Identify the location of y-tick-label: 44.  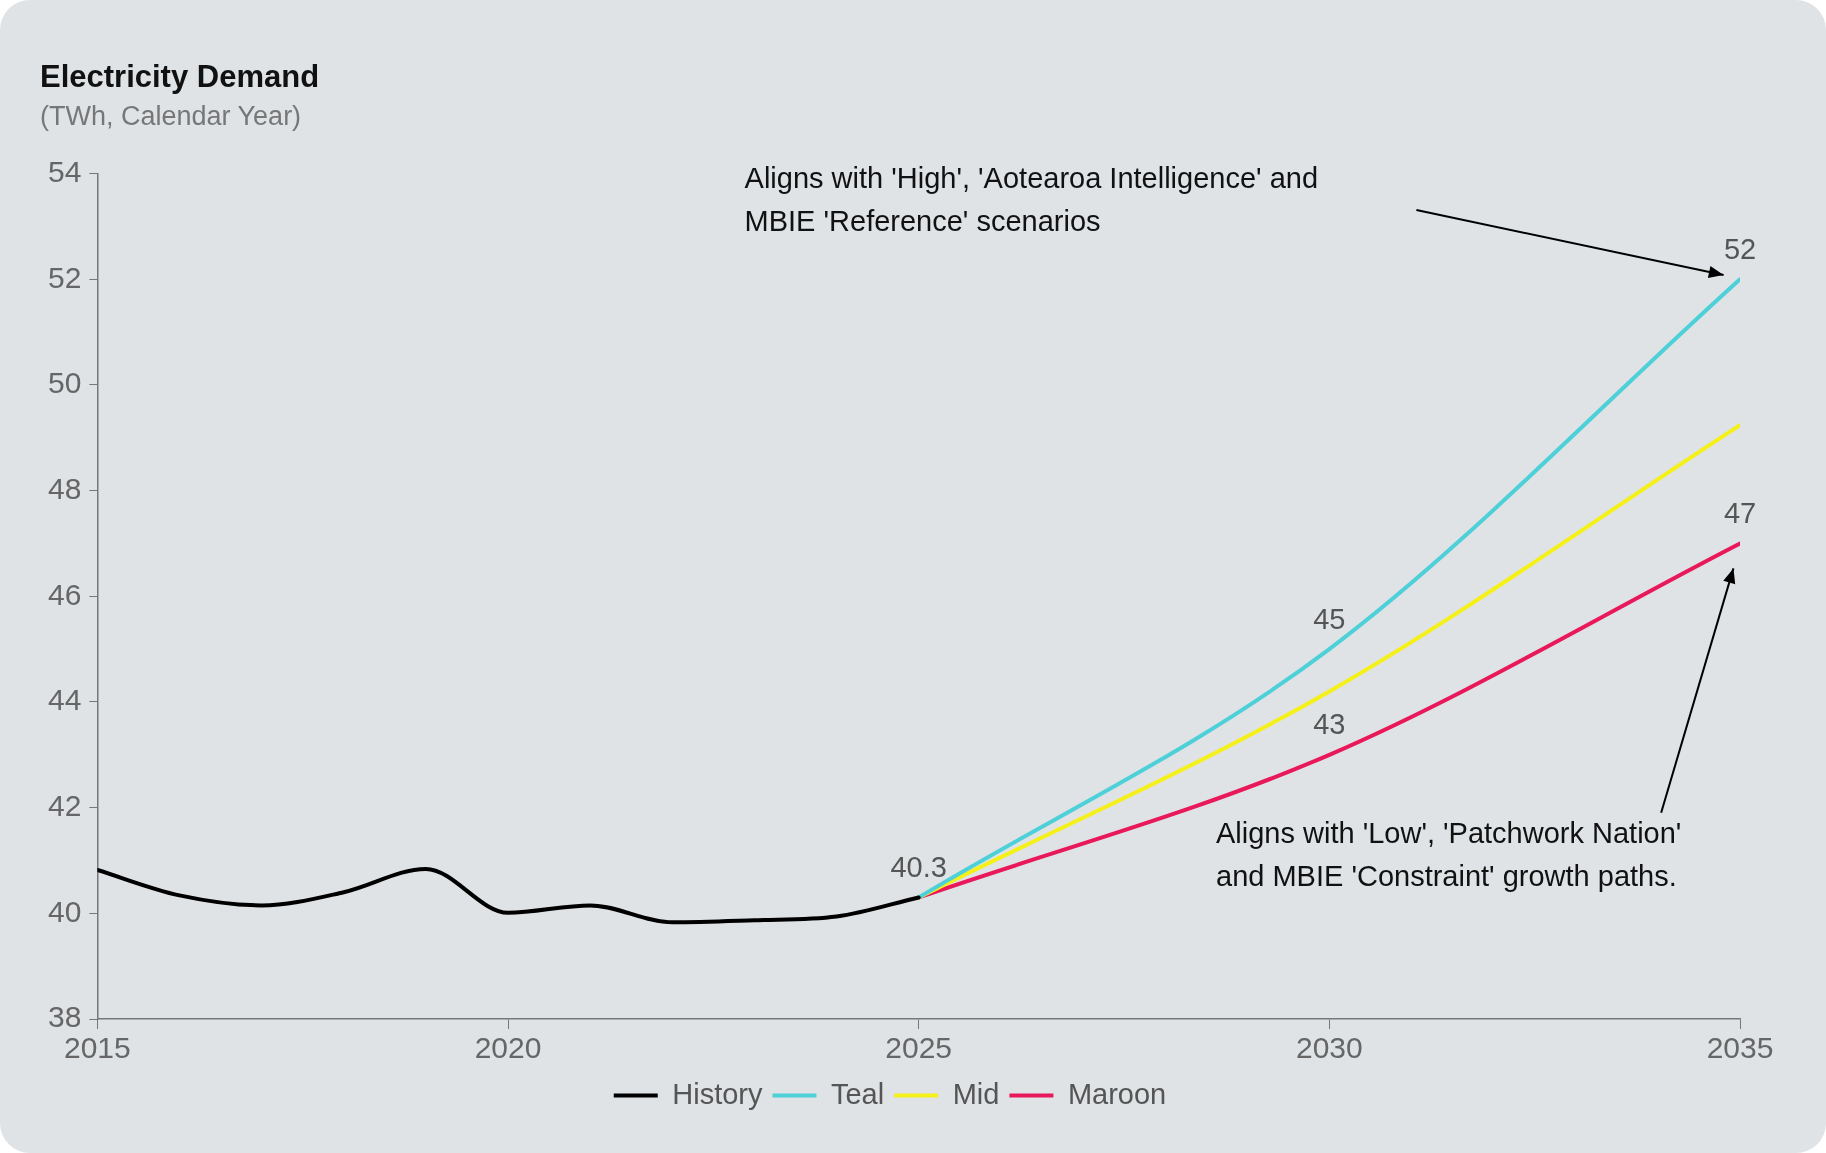
(64, 700).